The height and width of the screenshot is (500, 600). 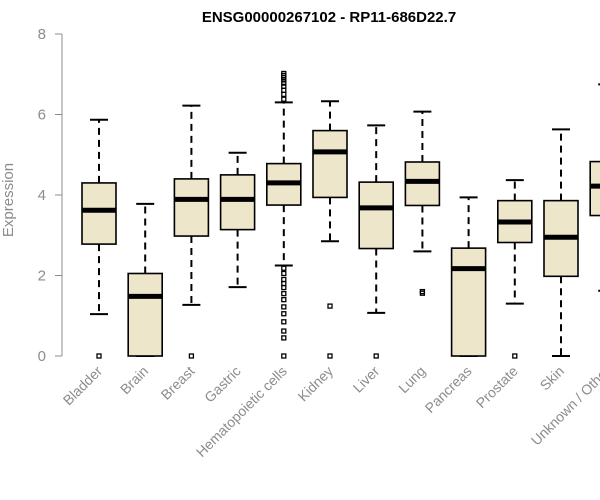 I want to click on x-tick-label: Hematopoietic cells, so click(x=241, y=411).